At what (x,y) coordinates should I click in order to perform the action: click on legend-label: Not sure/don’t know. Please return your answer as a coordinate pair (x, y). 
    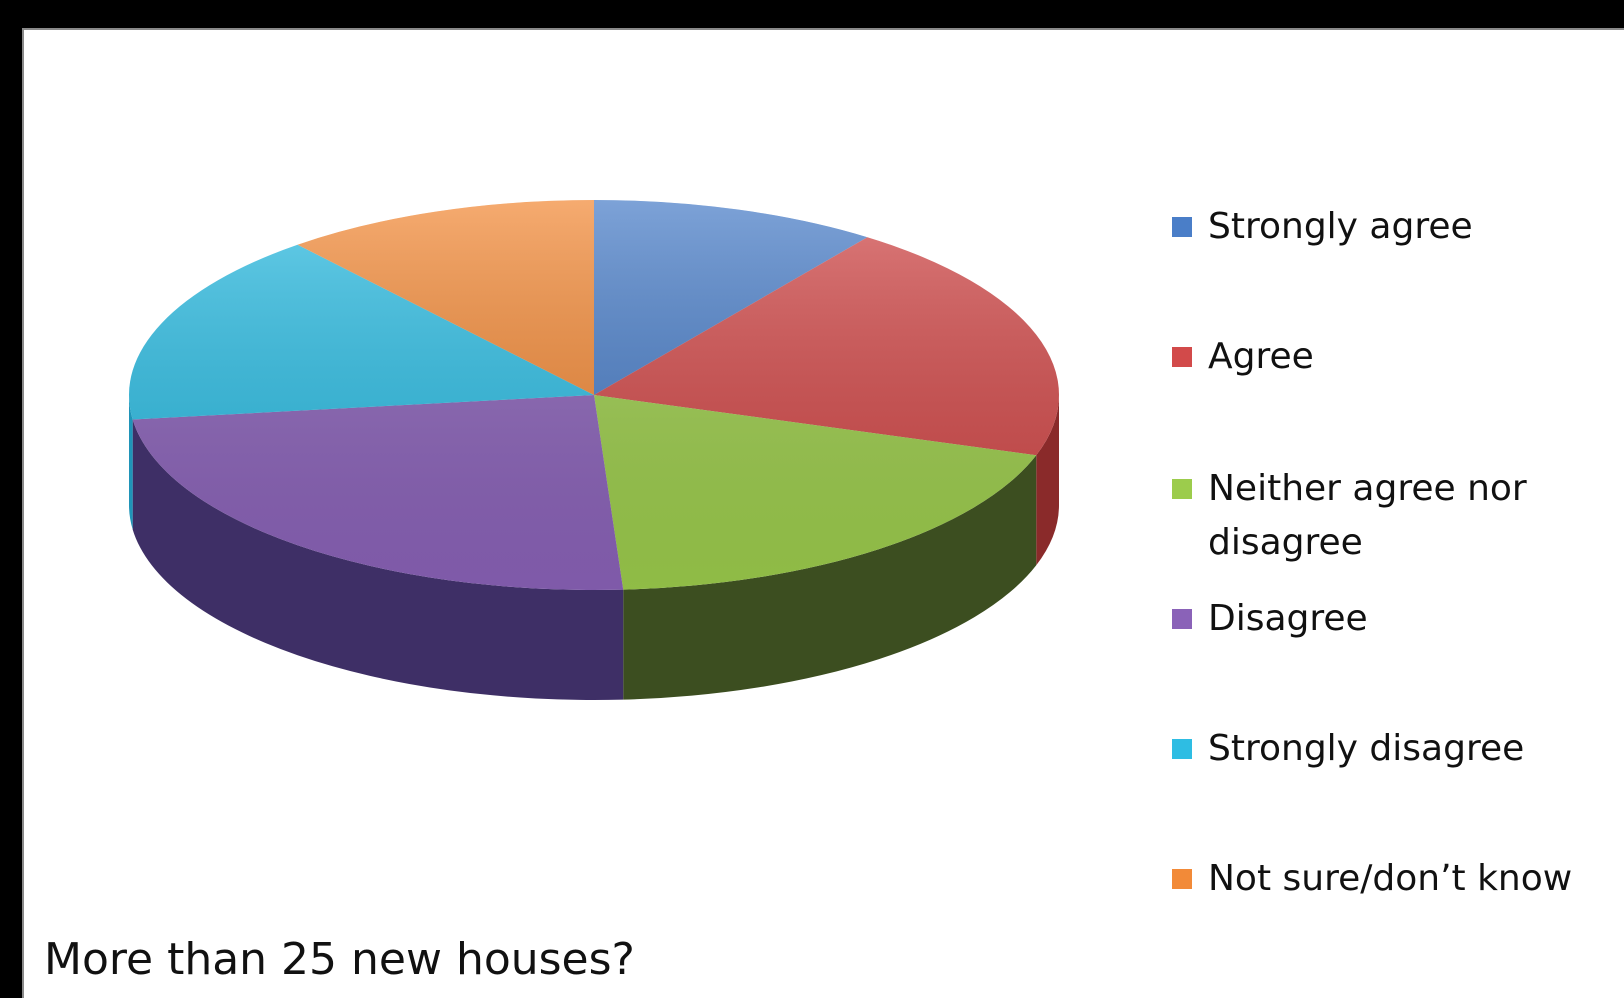
    Looking at the image, I should click on (1390, 878).